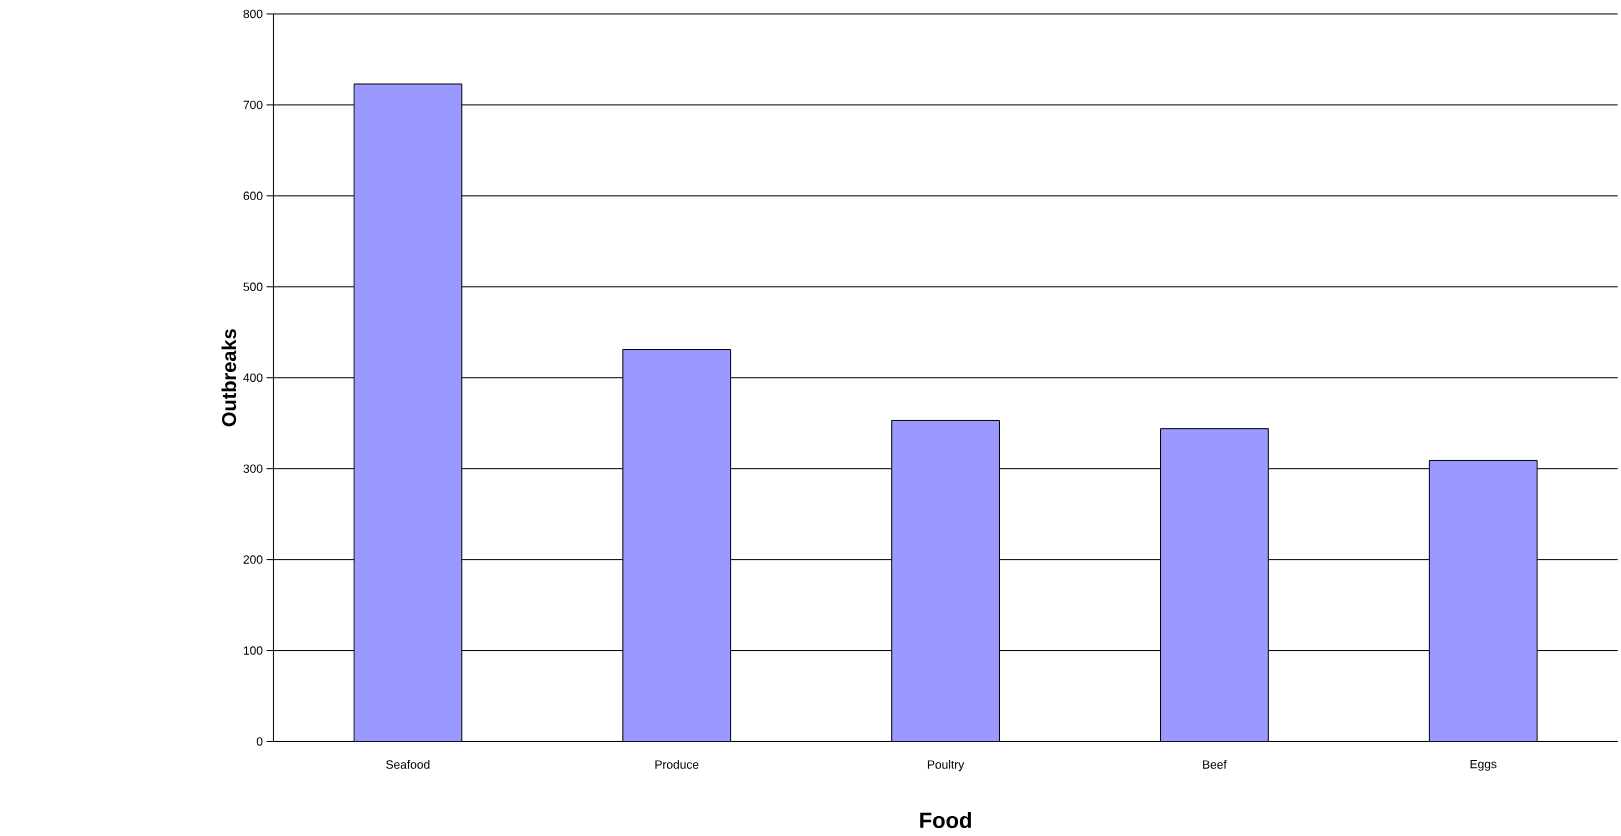 This screenshot has height=836, width=1621. Describe the element at coordinates (259, 741) in the screenshot. I see `y-tick-label: 0` at that location.